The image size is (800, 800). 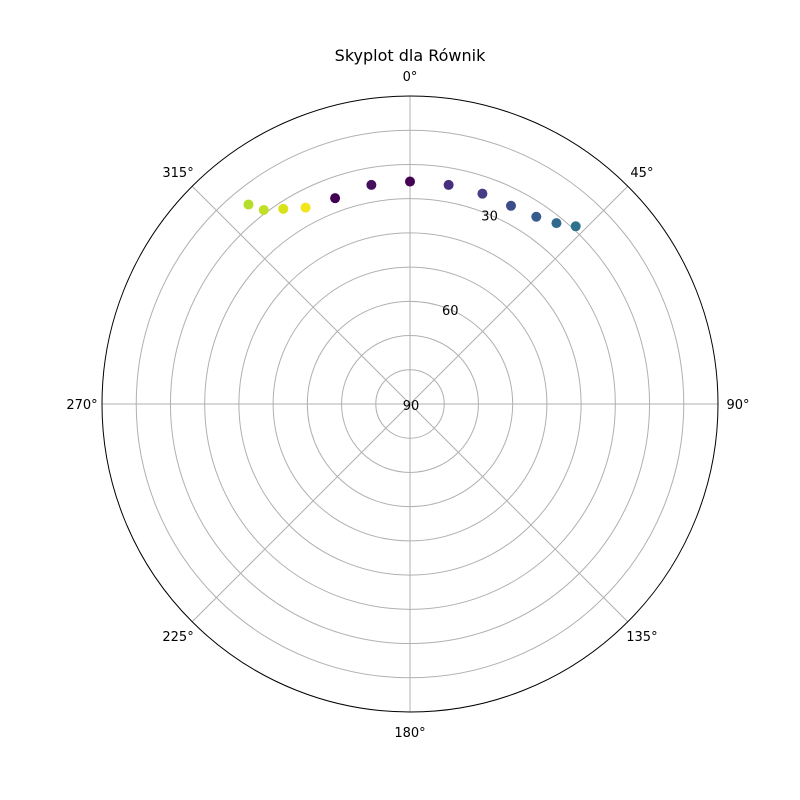 What do you see at coordinates (409, 733) in the screenshot?
I see `theta-tick-label: 180°` at bounding box center [409, 733].